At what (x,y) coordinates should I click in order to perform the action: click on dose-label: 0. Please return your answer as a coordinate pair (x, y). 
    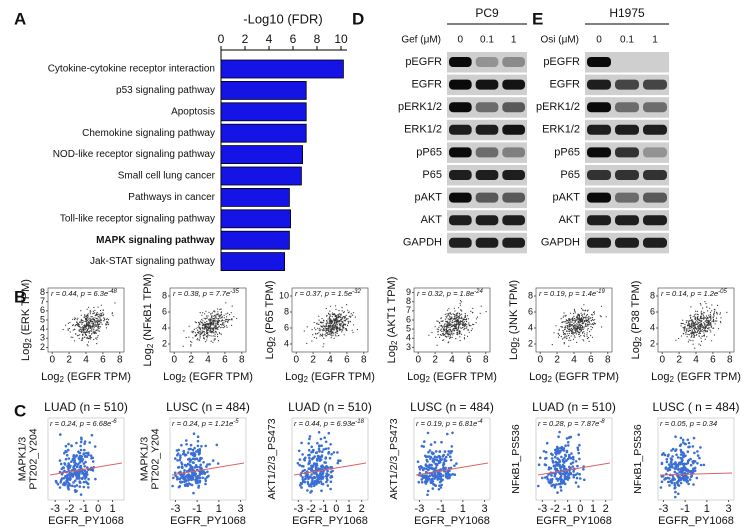
    Looking at the image, I should click on (599, 40).